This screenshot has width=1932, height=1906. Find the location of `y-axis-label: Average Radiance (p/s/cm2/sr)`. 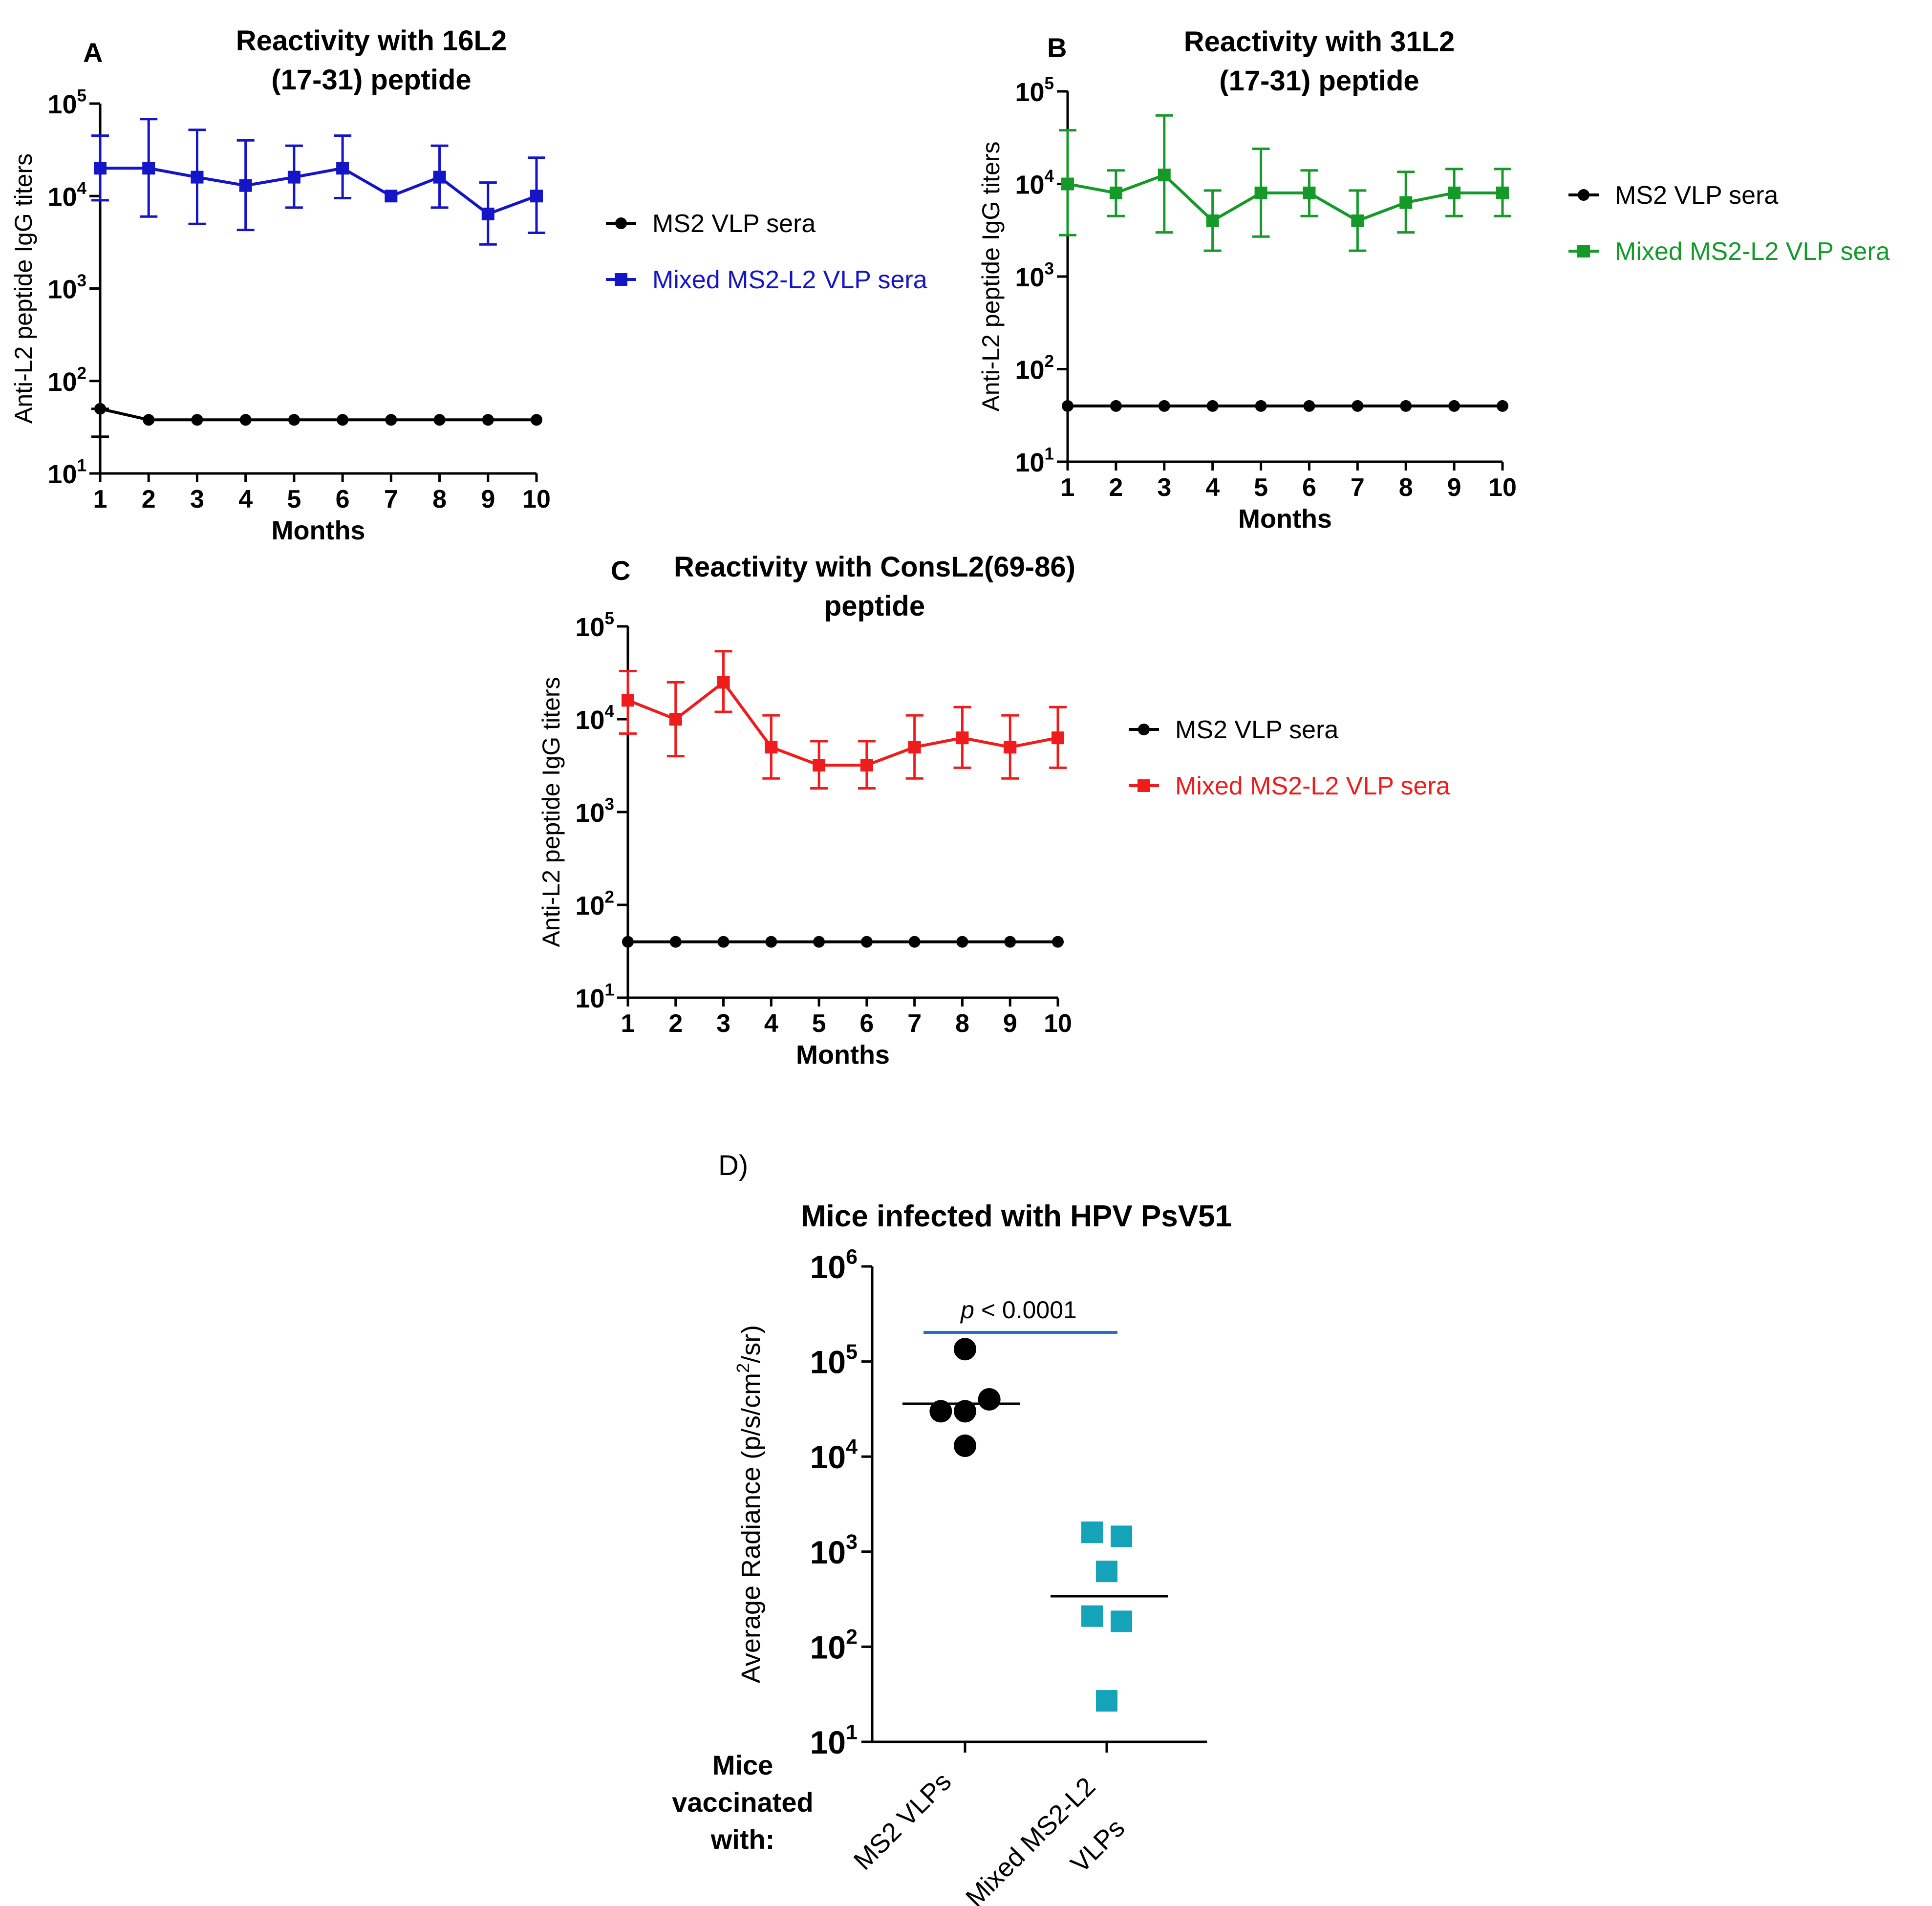

y-axis-label: Average Radiance (p/s/cm2/sr) is located at coordinates (750, 1504).